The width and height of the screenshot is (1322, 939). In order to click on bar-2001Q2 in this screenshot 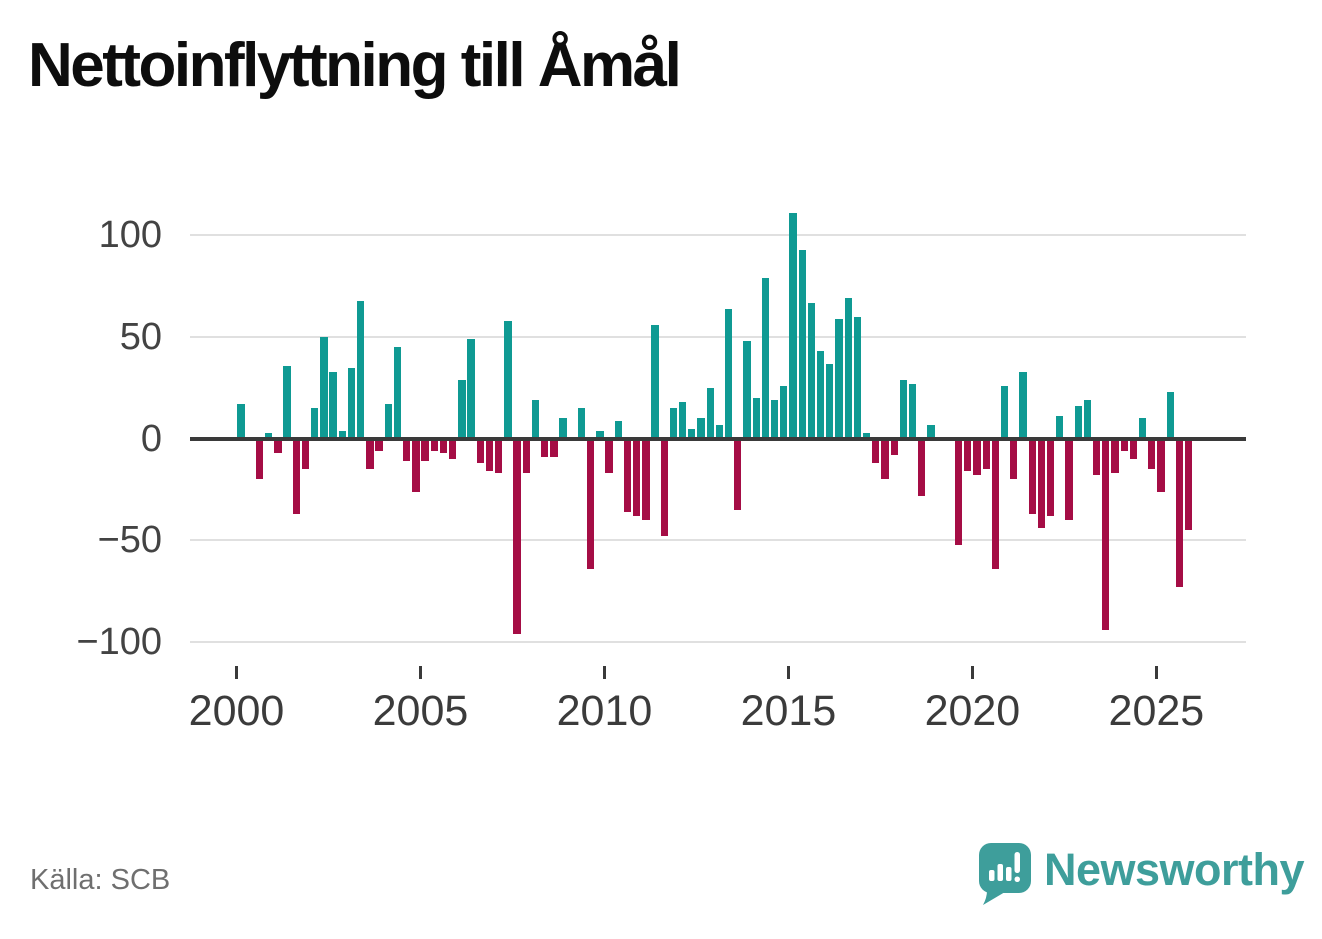, I will do `click(287, 402)`.